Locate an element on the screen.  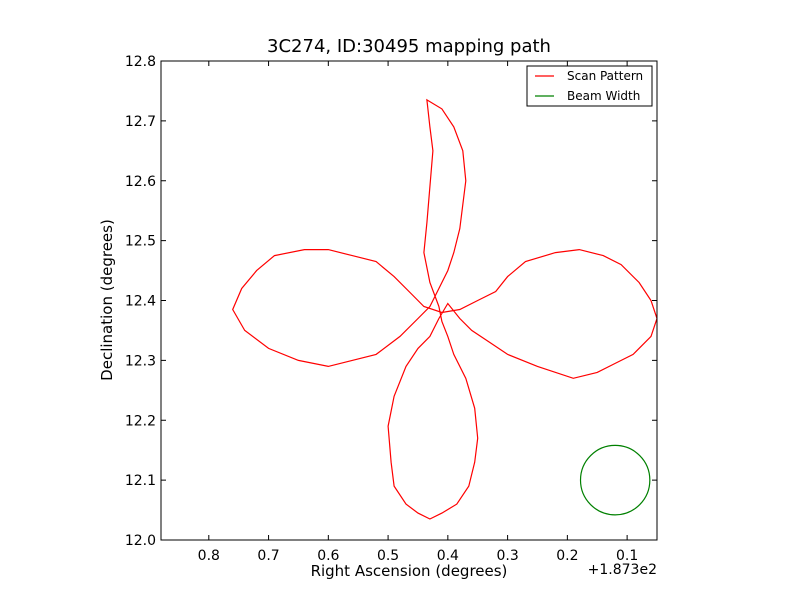
y-tick-label: 12.4 is located at coordinates (140, 302).